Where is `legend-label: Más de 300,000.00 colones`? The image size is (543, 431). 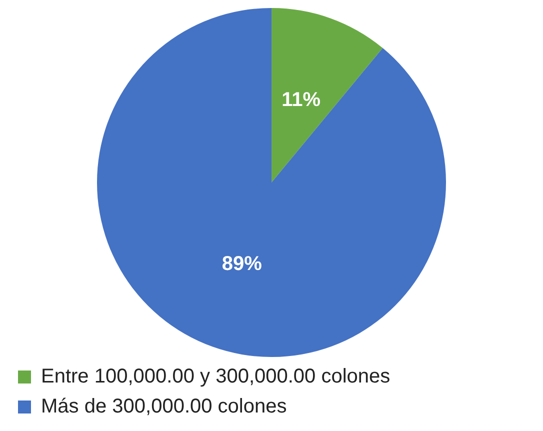 legend-label: Más de 300,000.00 colones is located at coordinates (164, 407).